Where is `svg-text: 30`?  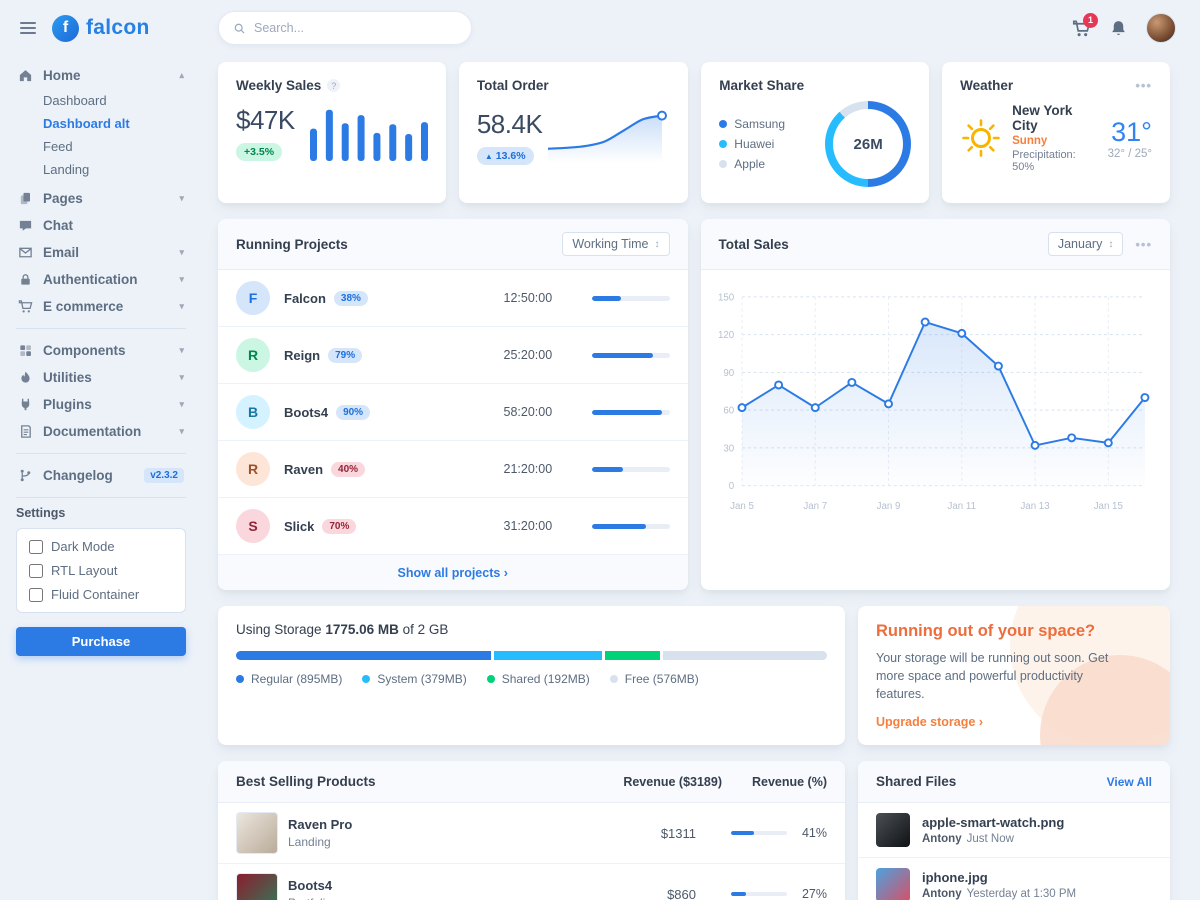
svg-text: 30 is located at coordinates (728, 448).